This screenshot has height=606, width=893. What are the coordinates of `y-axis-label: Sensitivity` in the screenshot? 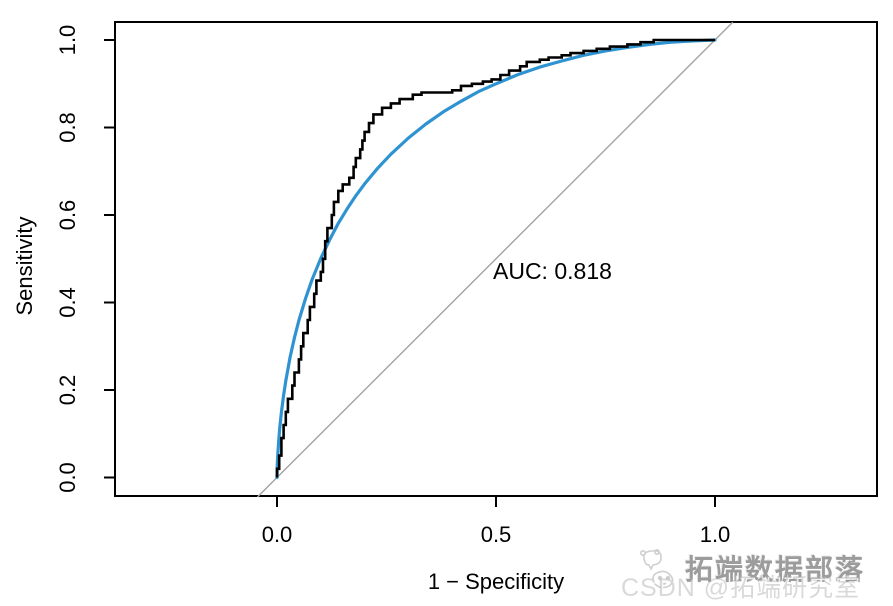 It's located at (24, 265).